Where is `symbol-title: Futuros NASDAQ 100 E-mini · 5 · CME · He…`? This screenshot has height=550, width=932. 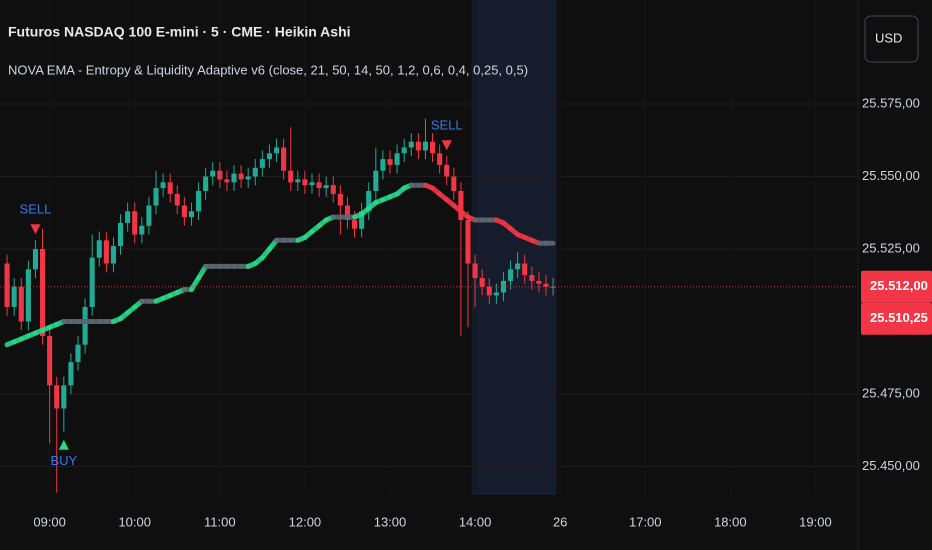 symbol-title: Futuros NASDAQ 100 E-mini · 5 · CME · He… is located at coordinates (179, 32).